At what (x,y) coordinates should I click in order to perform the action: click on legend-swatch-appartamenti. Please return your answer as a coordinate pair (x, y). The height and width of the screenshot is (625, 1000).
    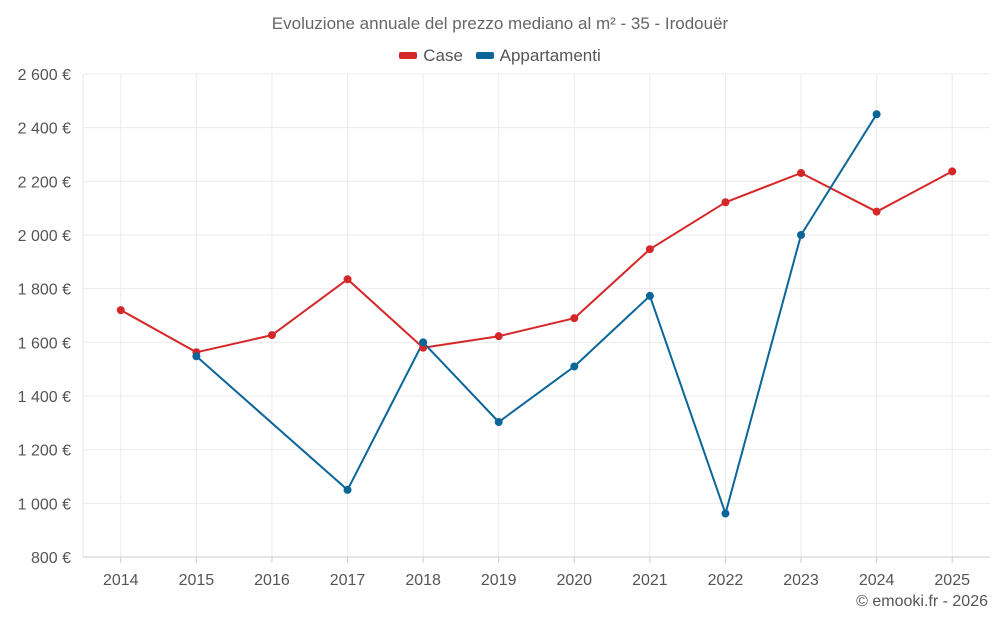
    Looking at the image, I should click on (484, 55).